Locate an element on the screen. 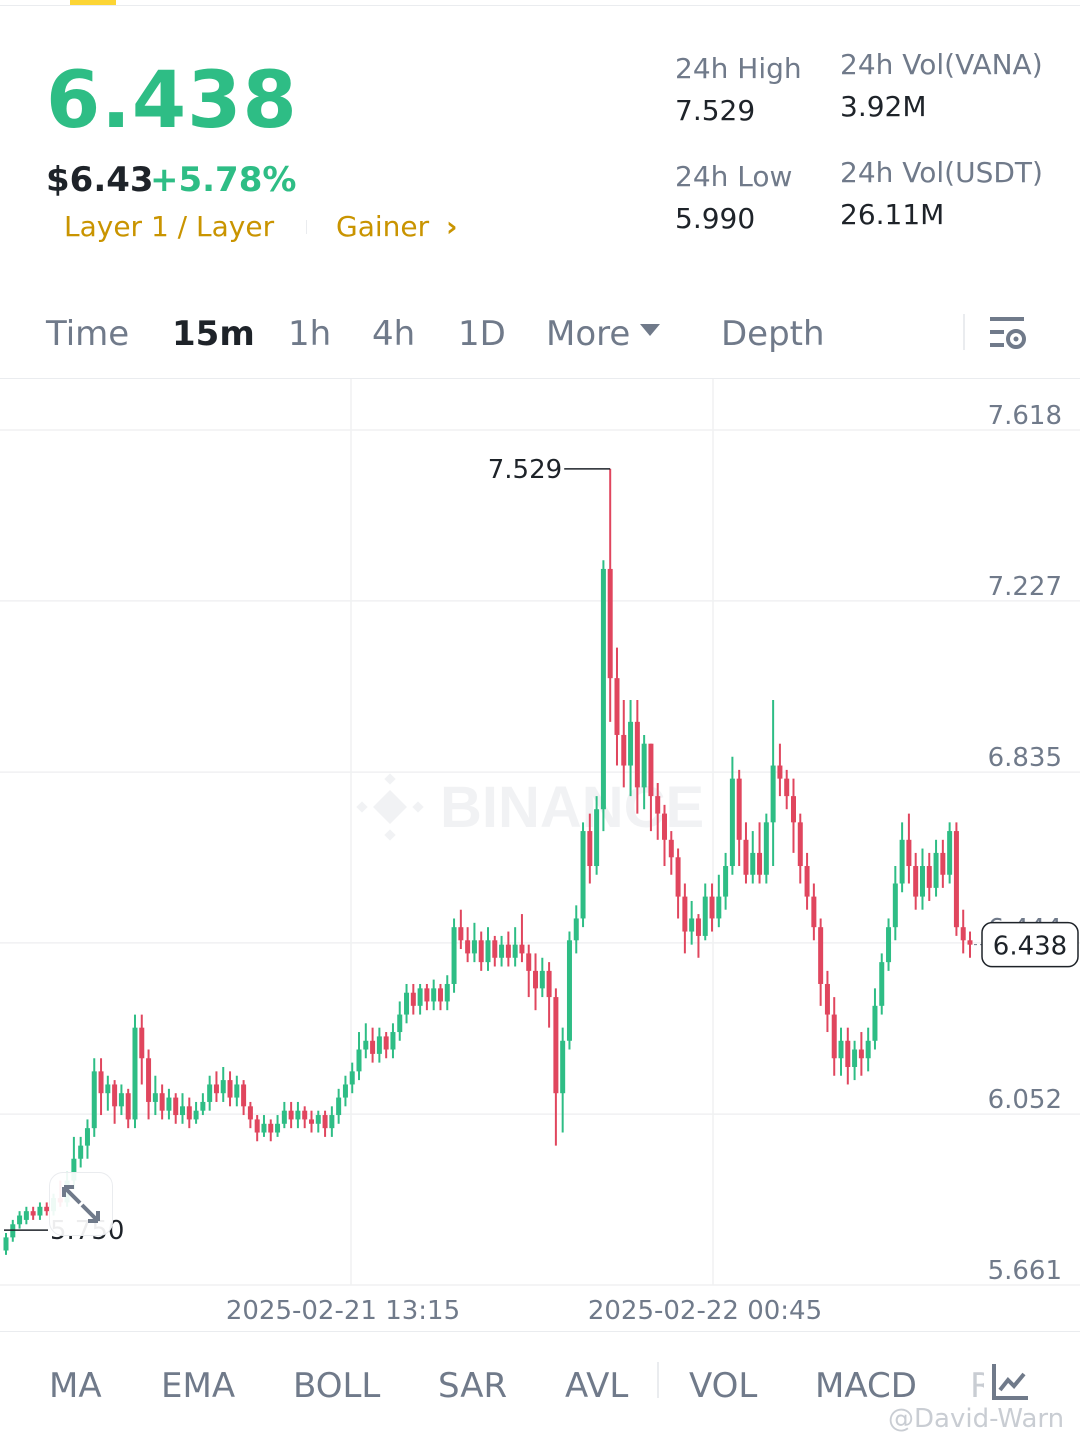 The height and width of the screenshot is (1442, 1080). indicator-boll: BOLL is located at coordinates (337, 1386).